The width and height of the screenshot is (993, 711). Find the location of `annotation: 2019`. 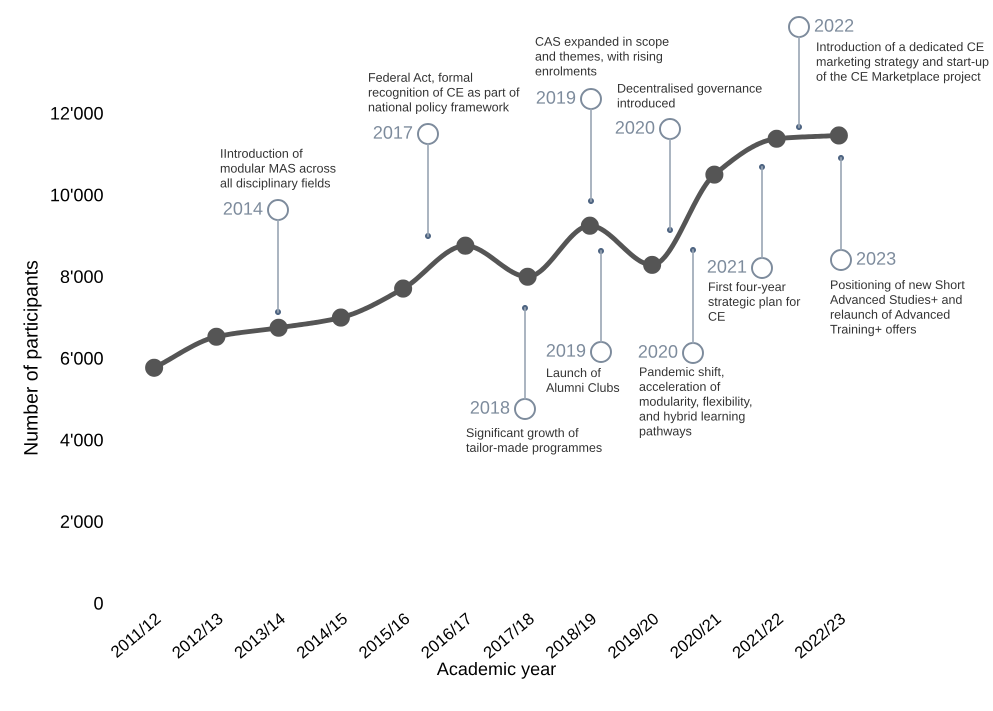

annotation: 2019 is located at coordinates (566, 350).